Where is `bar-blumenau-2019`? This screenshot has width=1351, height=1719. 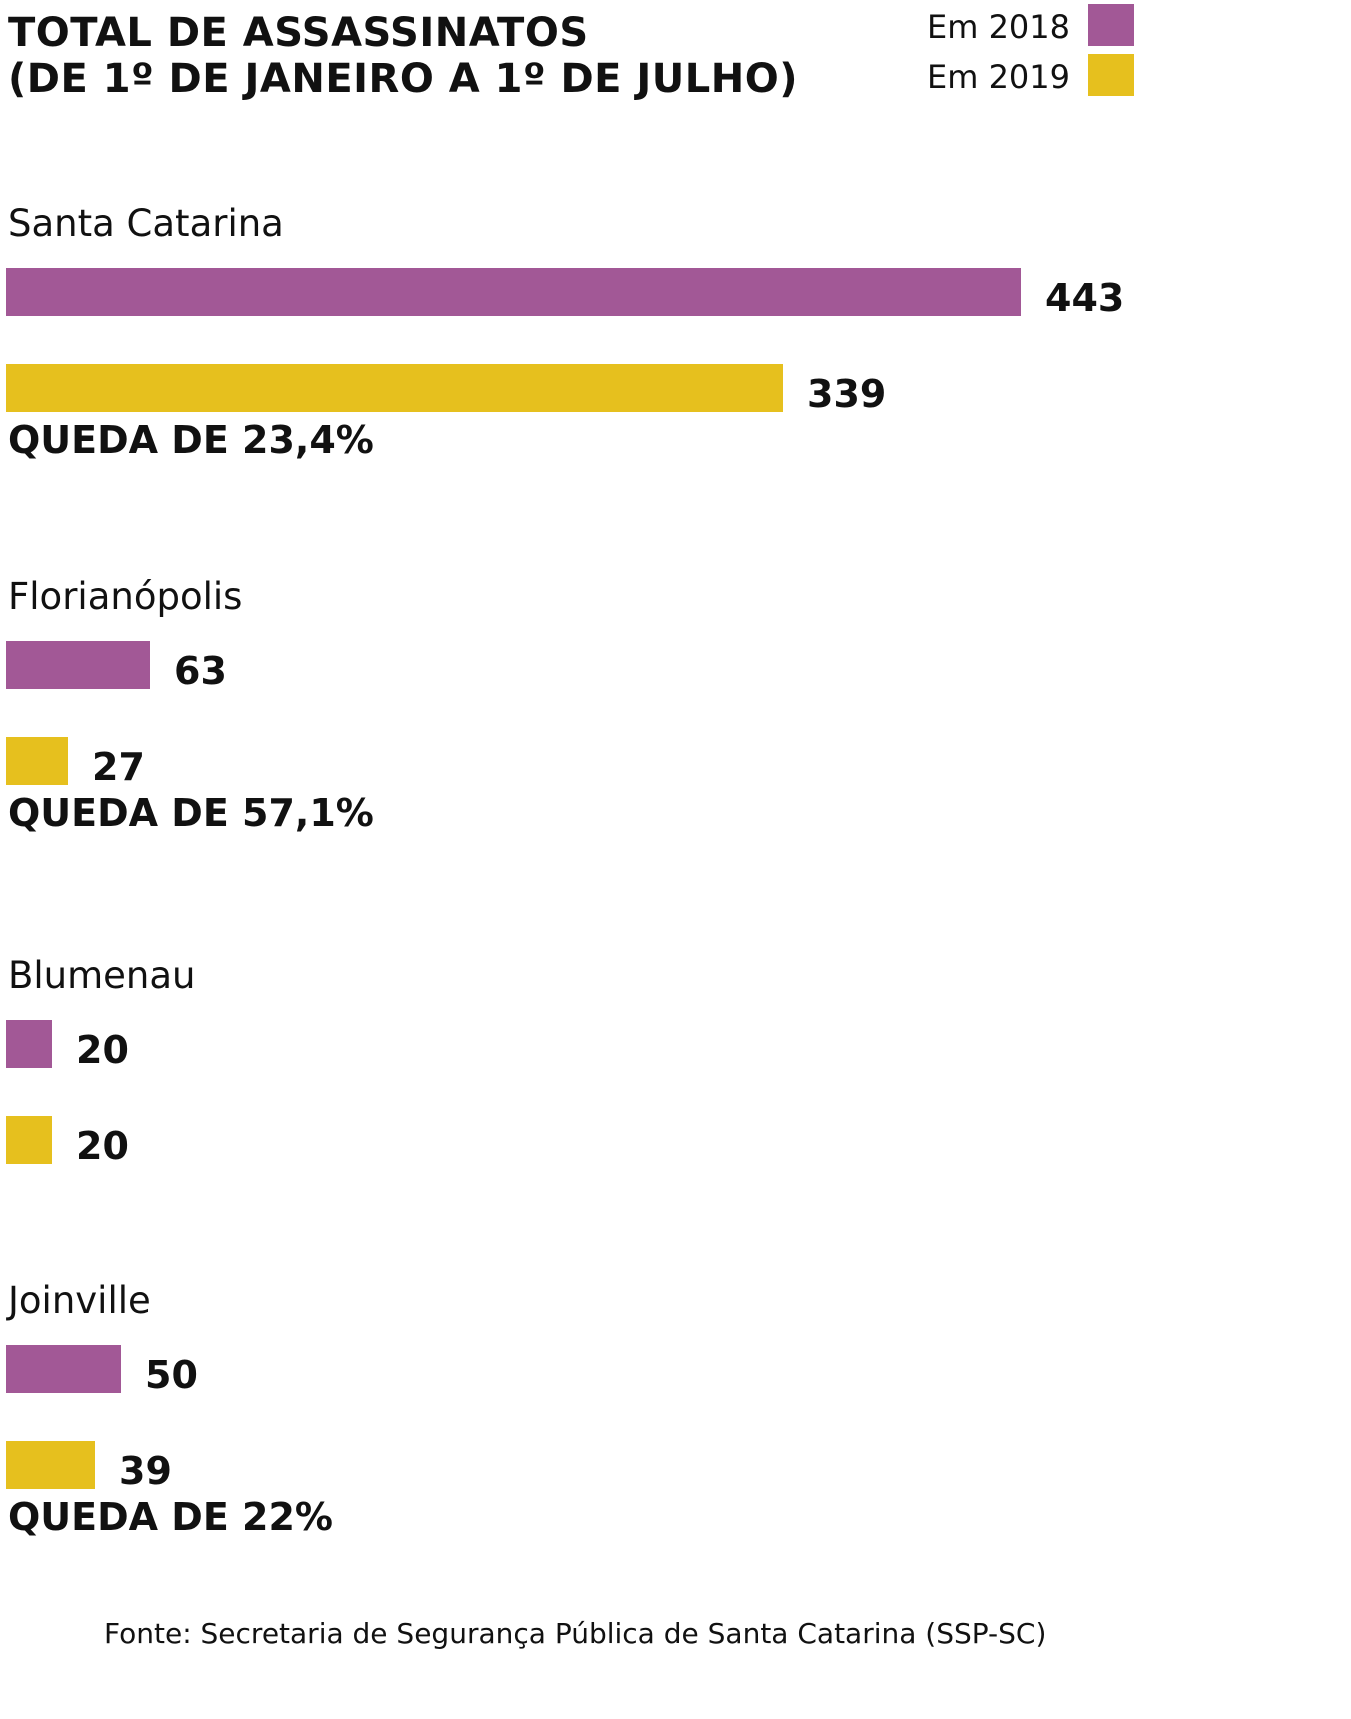 bar-blumenau-2019 is located at coordinates (29, 1140).